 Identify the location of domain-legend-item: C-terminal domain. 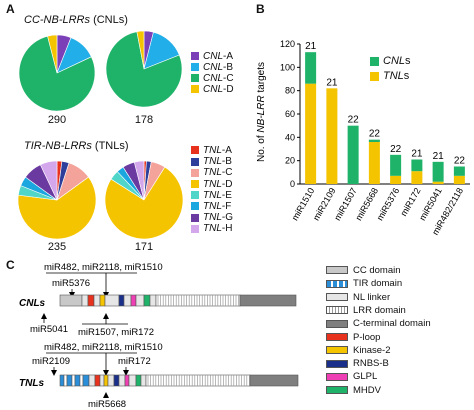
(378, 323).